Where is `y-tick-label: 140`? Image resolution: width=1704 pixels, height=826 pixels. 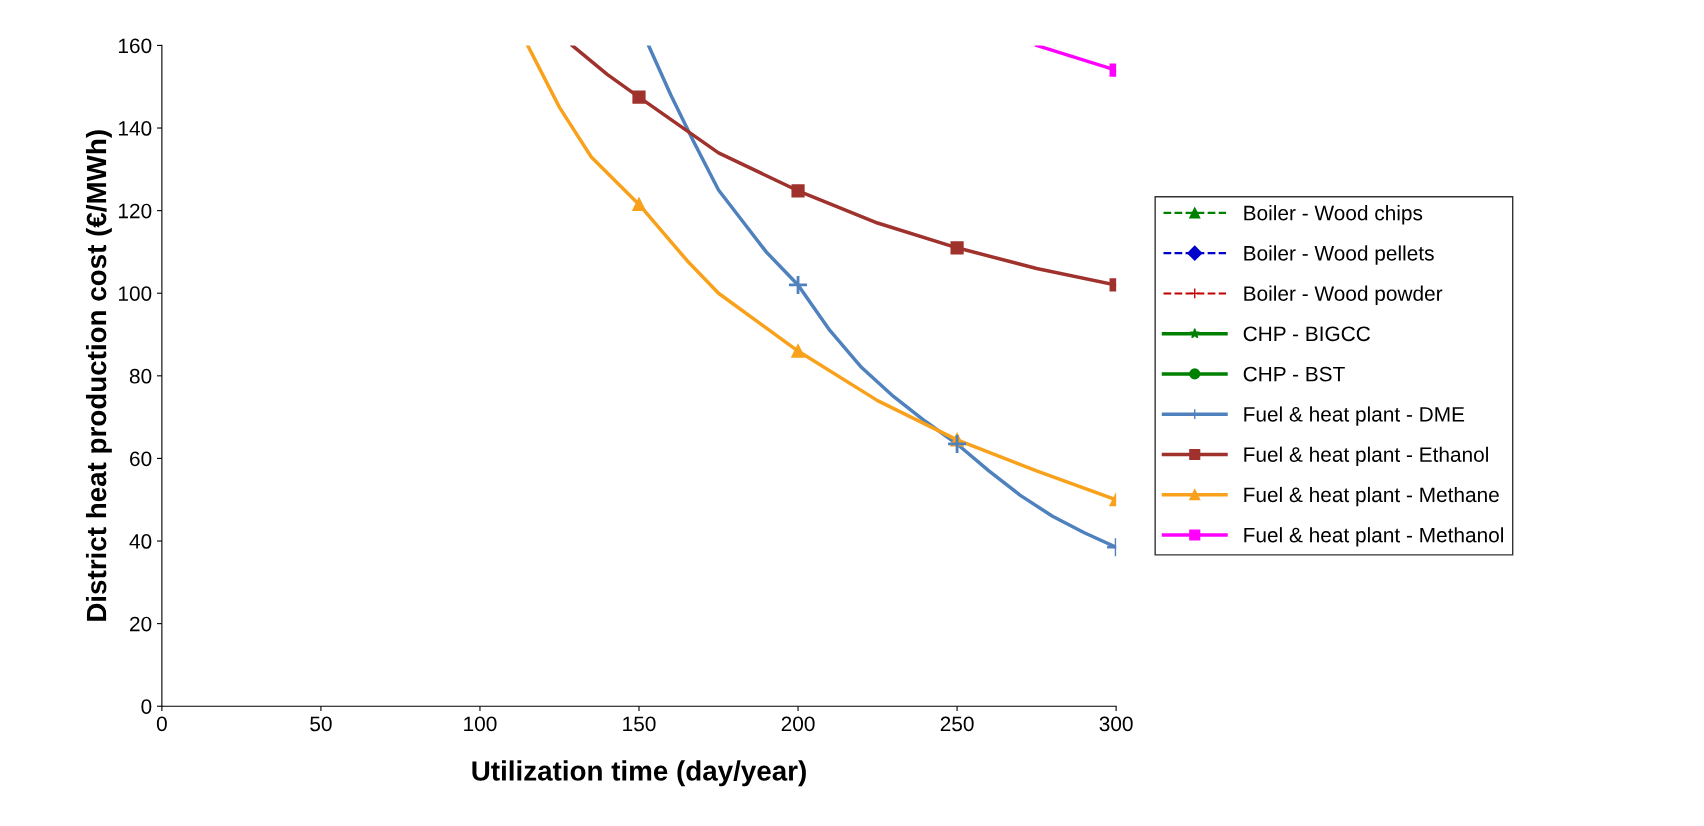 y-tick-label: 140 is located at coordinates (135, 128).